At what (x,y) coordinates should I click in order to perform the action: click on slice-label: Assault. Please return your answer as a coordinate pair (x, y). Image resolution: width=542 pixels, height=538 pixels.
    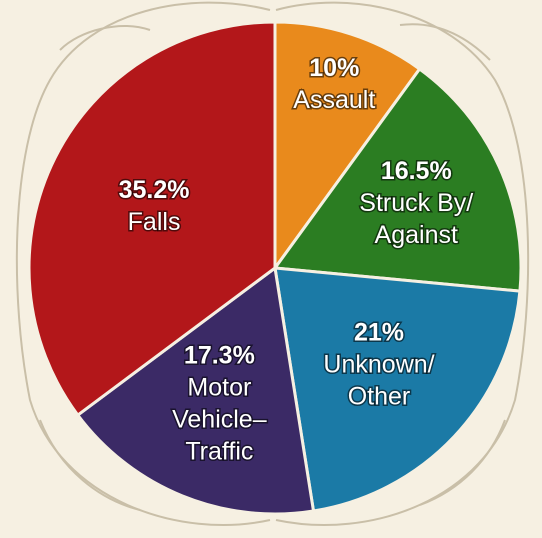
    Looking at the image, I should click on (334, 100).